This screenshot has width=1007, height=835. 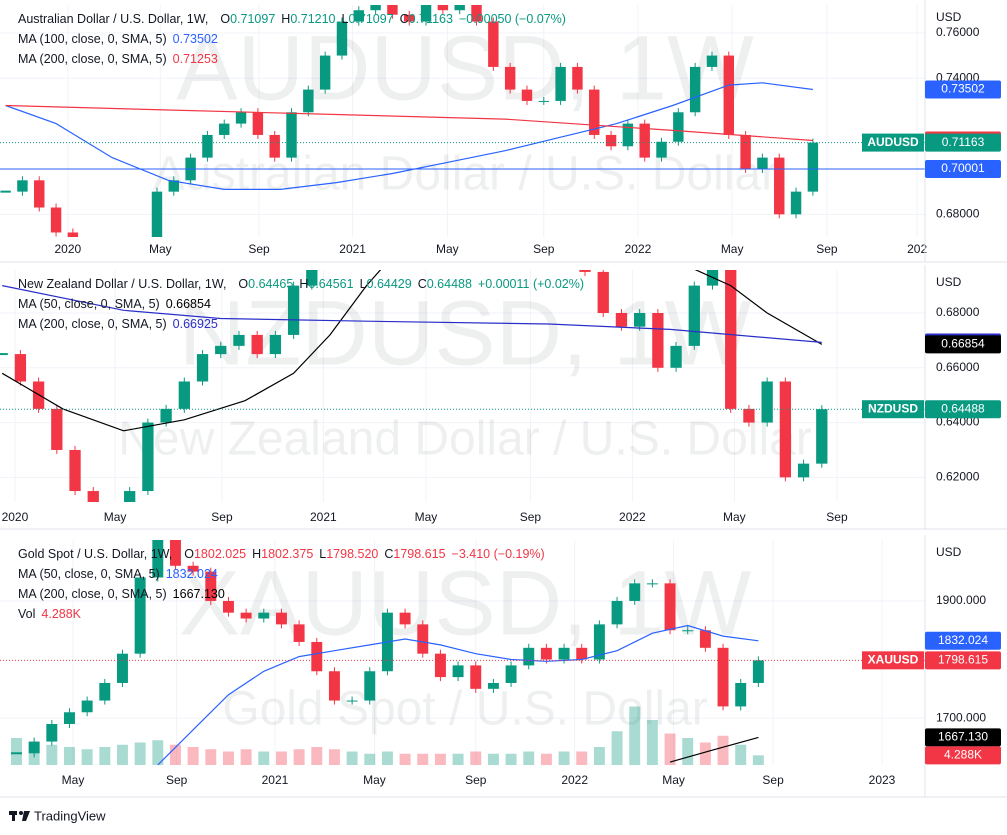 I want to click on y-tick-label: 0.66000, so click(x=958, y=367).